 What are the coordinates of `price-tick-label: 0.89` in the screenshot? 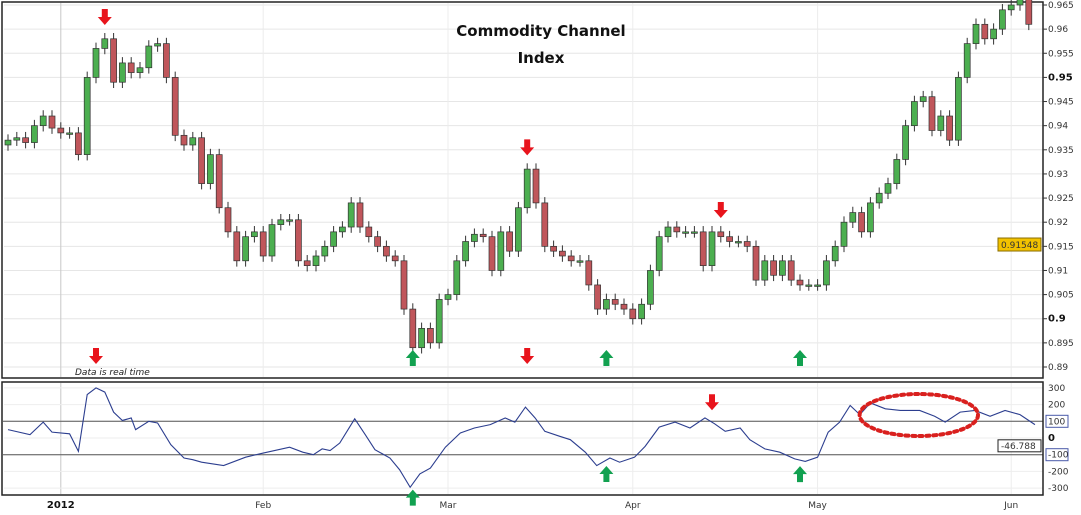 It's located at (1058, 368).